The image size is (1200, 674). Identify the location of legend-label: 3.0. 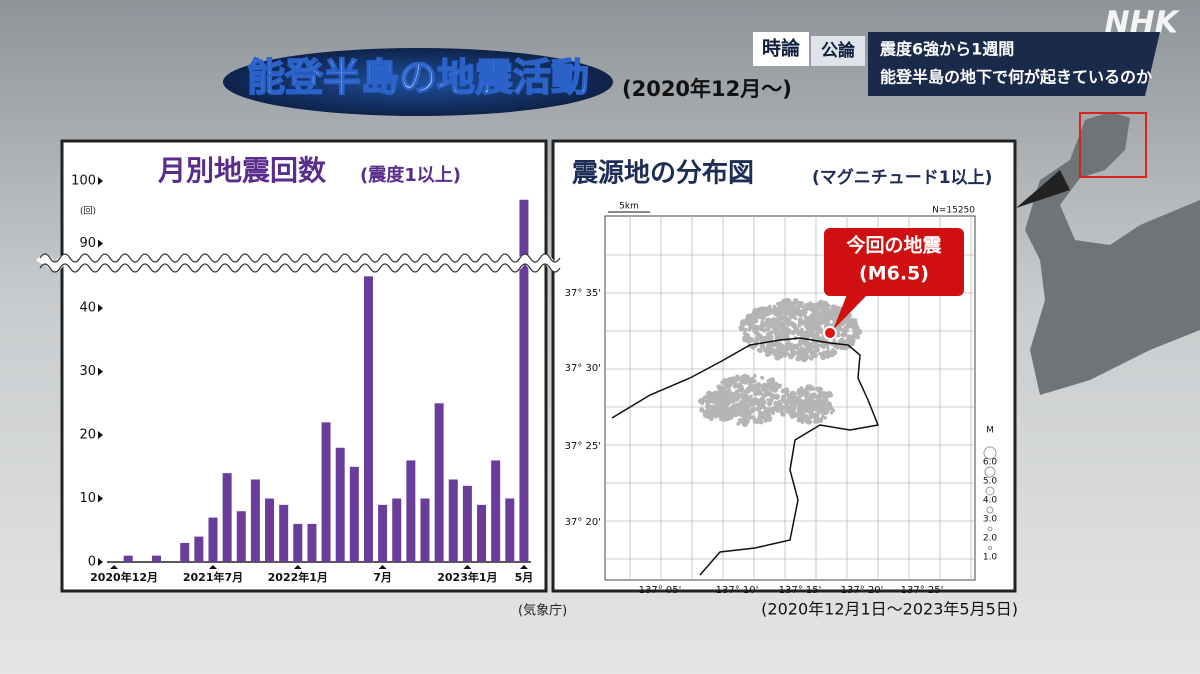
(990, 520).